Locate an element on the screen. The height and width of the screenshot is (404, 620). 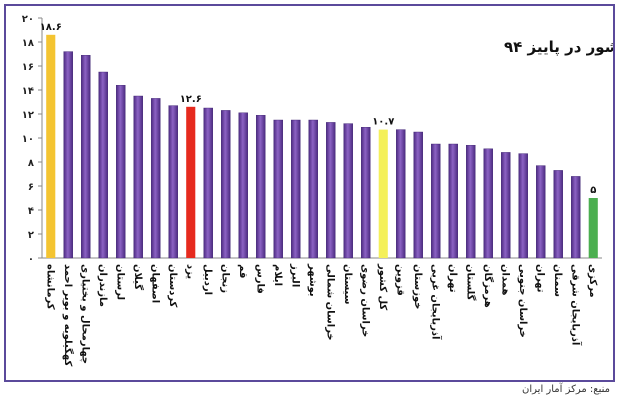
y-tick-label: ۶ is located at coordinates (31, 187).